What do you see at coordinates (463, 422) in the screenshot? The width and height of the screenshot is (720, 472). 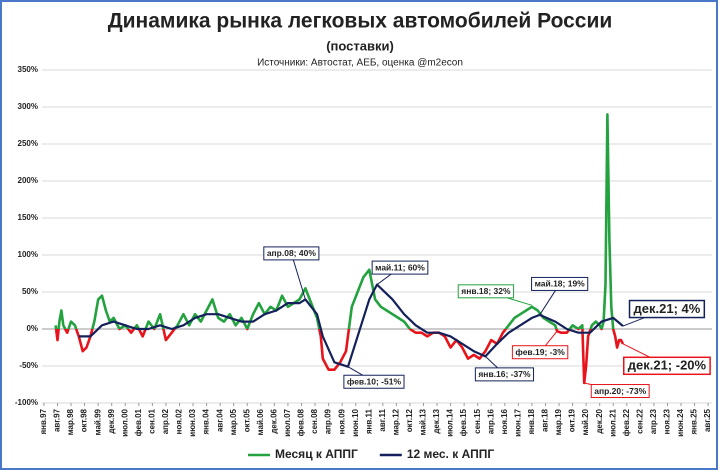 I see `x-tick-label: фев.15` at bounding box center [463, 422].